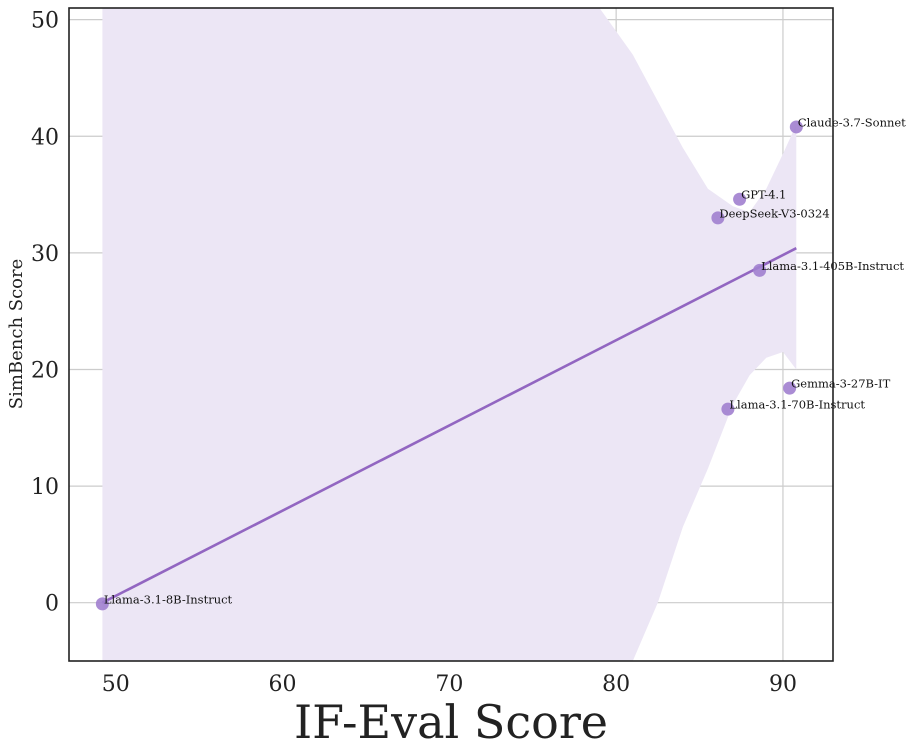 This screenshot has width=913, height=756. Describe the element at coordinates (116, 684) in the screenshot. I see `x-tick-label: 50` at that location.